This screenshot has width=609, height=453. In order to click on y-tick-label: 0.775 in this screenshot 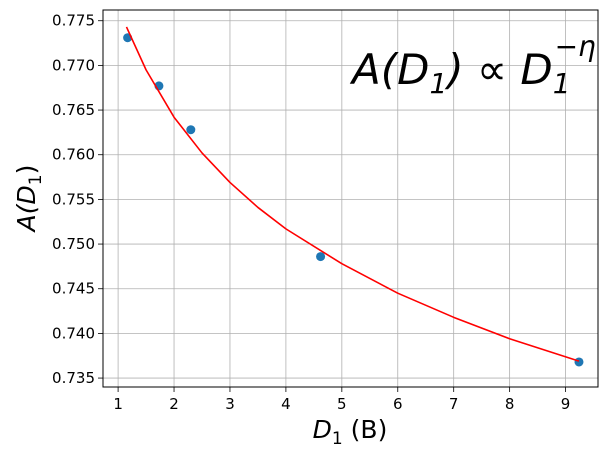, I will do `click(73, 21)`.